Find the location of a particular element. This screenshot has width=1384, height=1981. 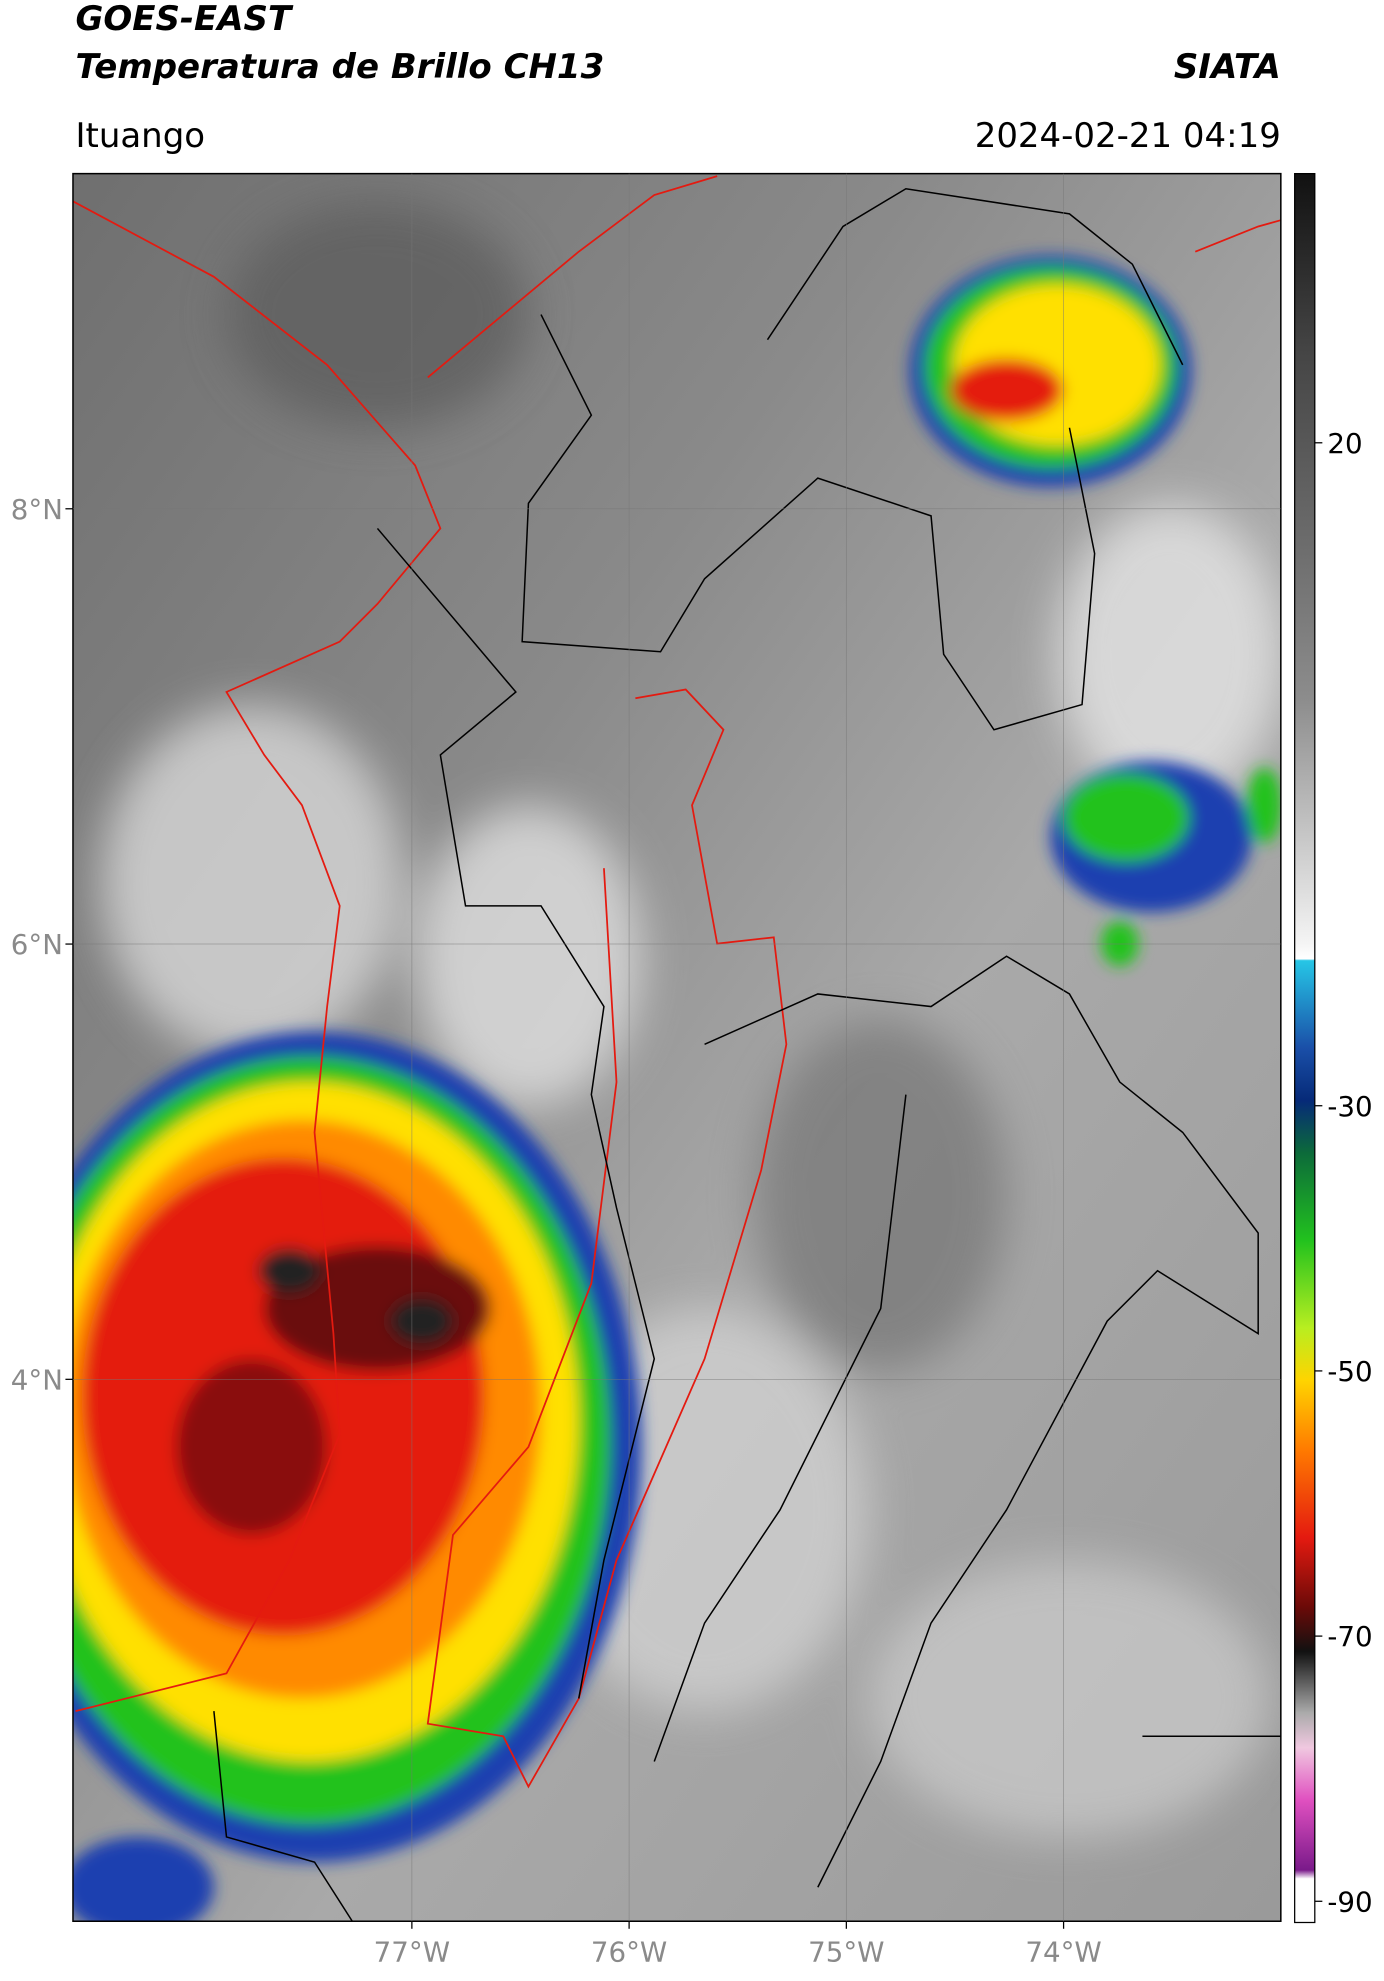

title-line-2: Temperatura de Brillo CH13 is located at coordinates (339, 67).